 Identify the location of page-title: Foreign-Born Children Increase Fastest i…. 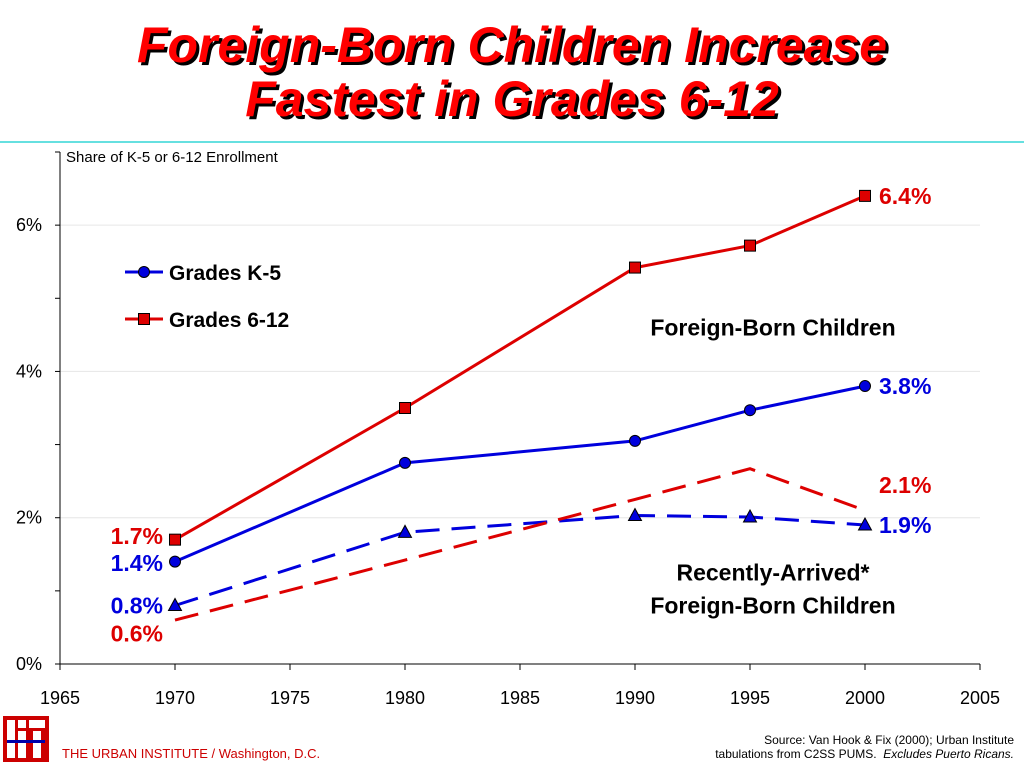
(512, 72).